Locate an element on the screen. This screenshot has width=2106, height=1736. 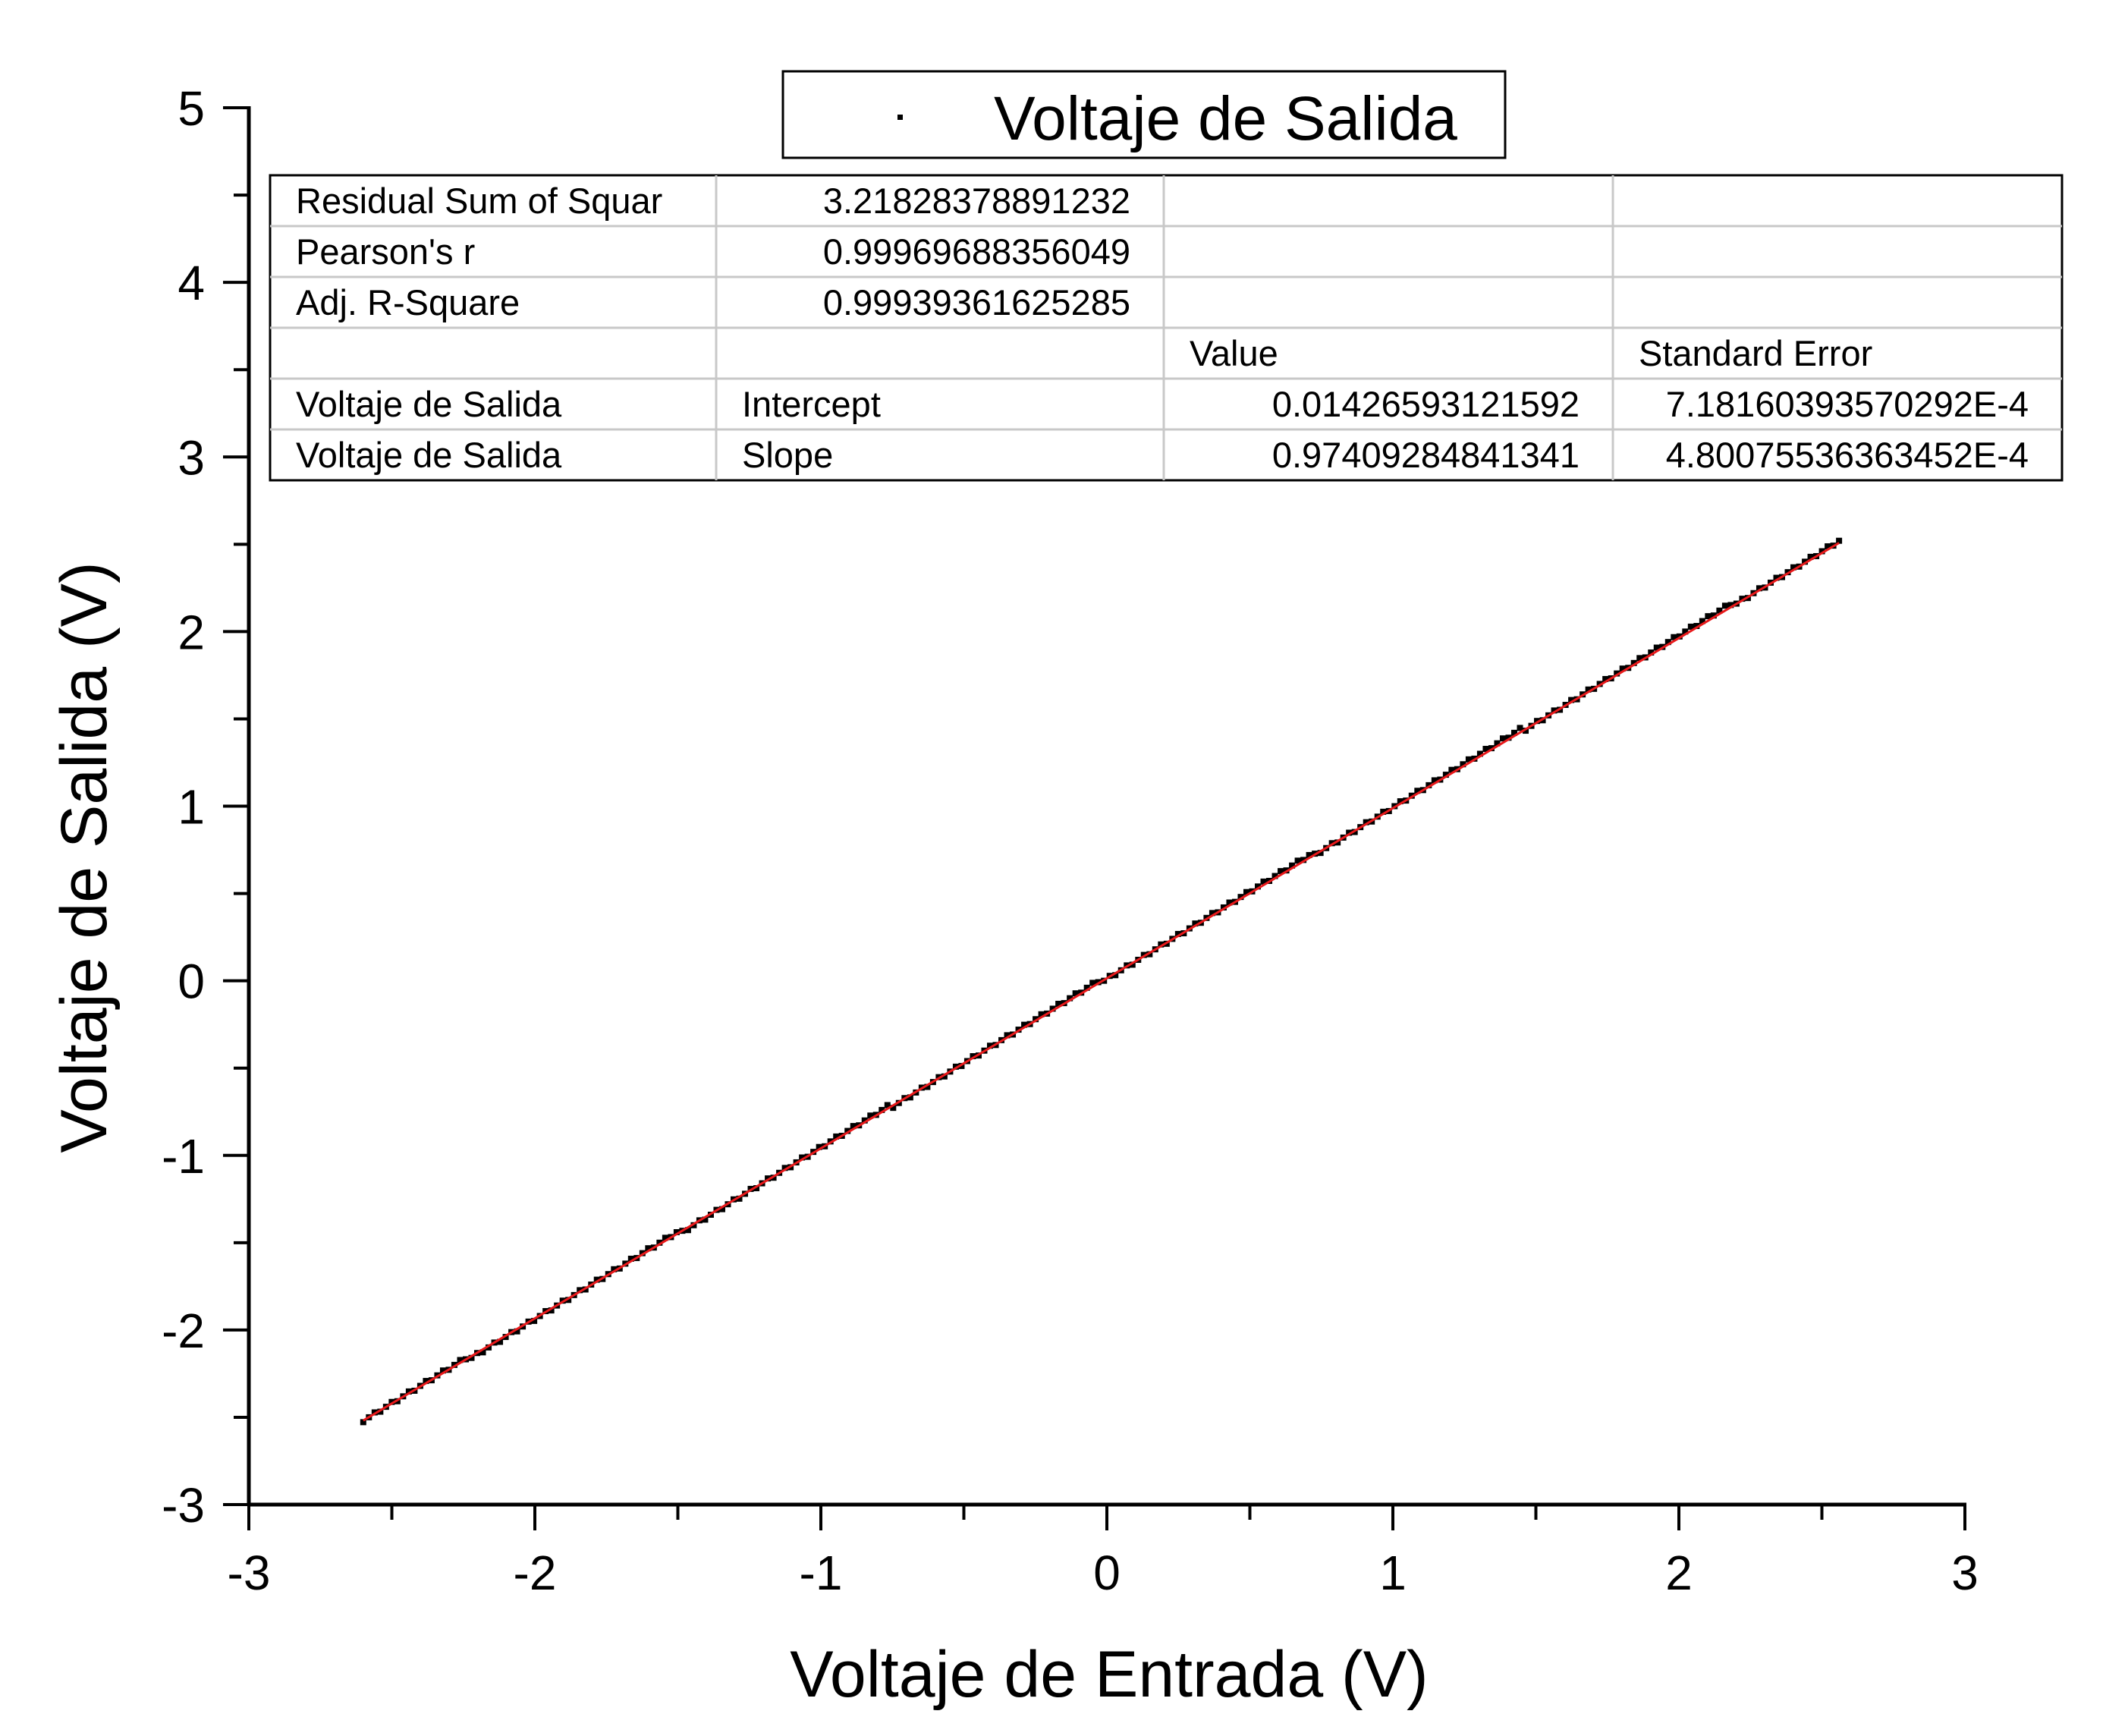
y-tick-label: 1 is located at coordinates (192, 807).